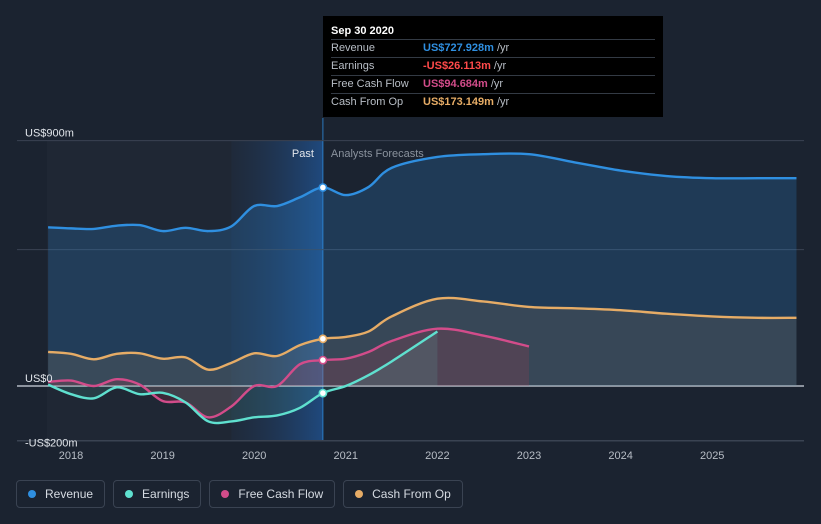 The height and width of the screenshot is (524, 821). I want to click on tooltip-row-revenue: Revenue US$727.928m /yr, so click(493, 49).